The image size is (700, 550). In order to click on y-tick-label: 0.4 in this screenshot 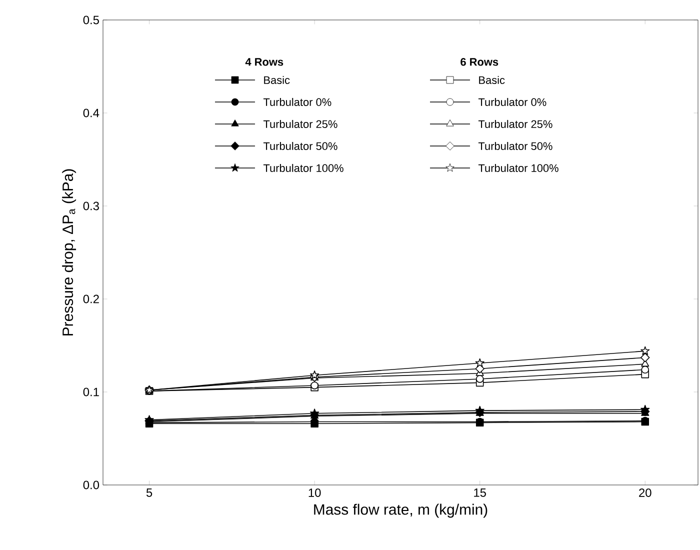, I will do `click(91, 113)`.